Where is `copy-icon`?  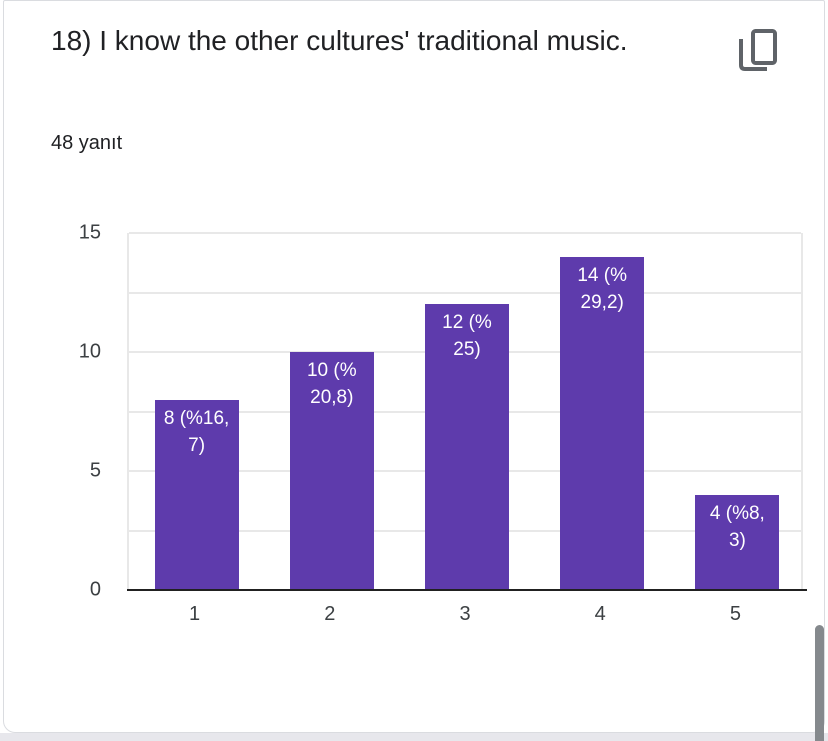 copy-icon is located at coordinates (757, 52).